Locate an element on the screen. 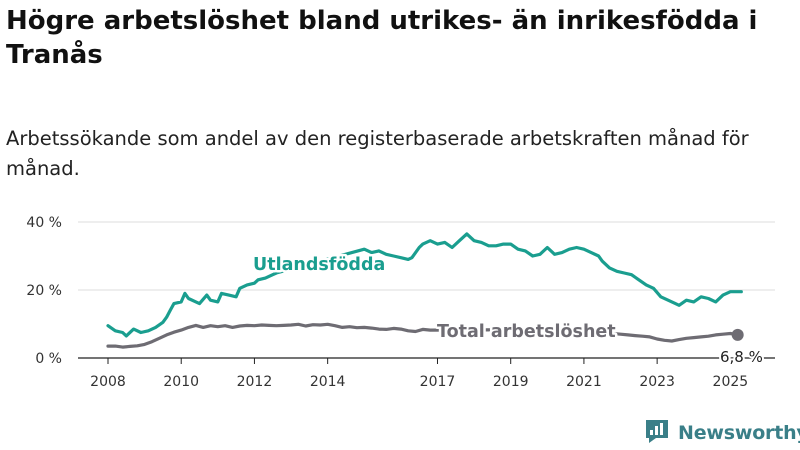  x-tick-label: 2021 is located at coordinates (584, 382).